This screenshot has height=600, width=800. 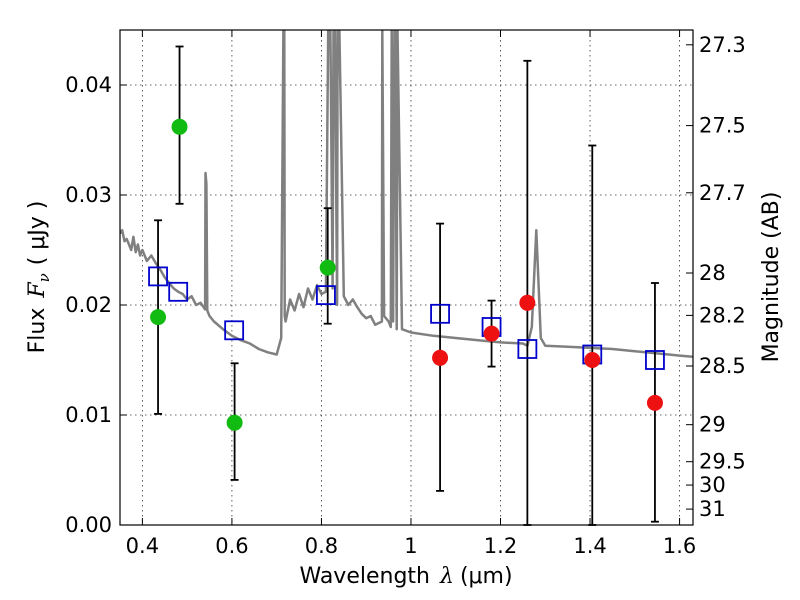 What do you see at coordinates (88, 305) in the screenshot?
I see `y-tick-label: 0.02` at bounding box center [88, 305].